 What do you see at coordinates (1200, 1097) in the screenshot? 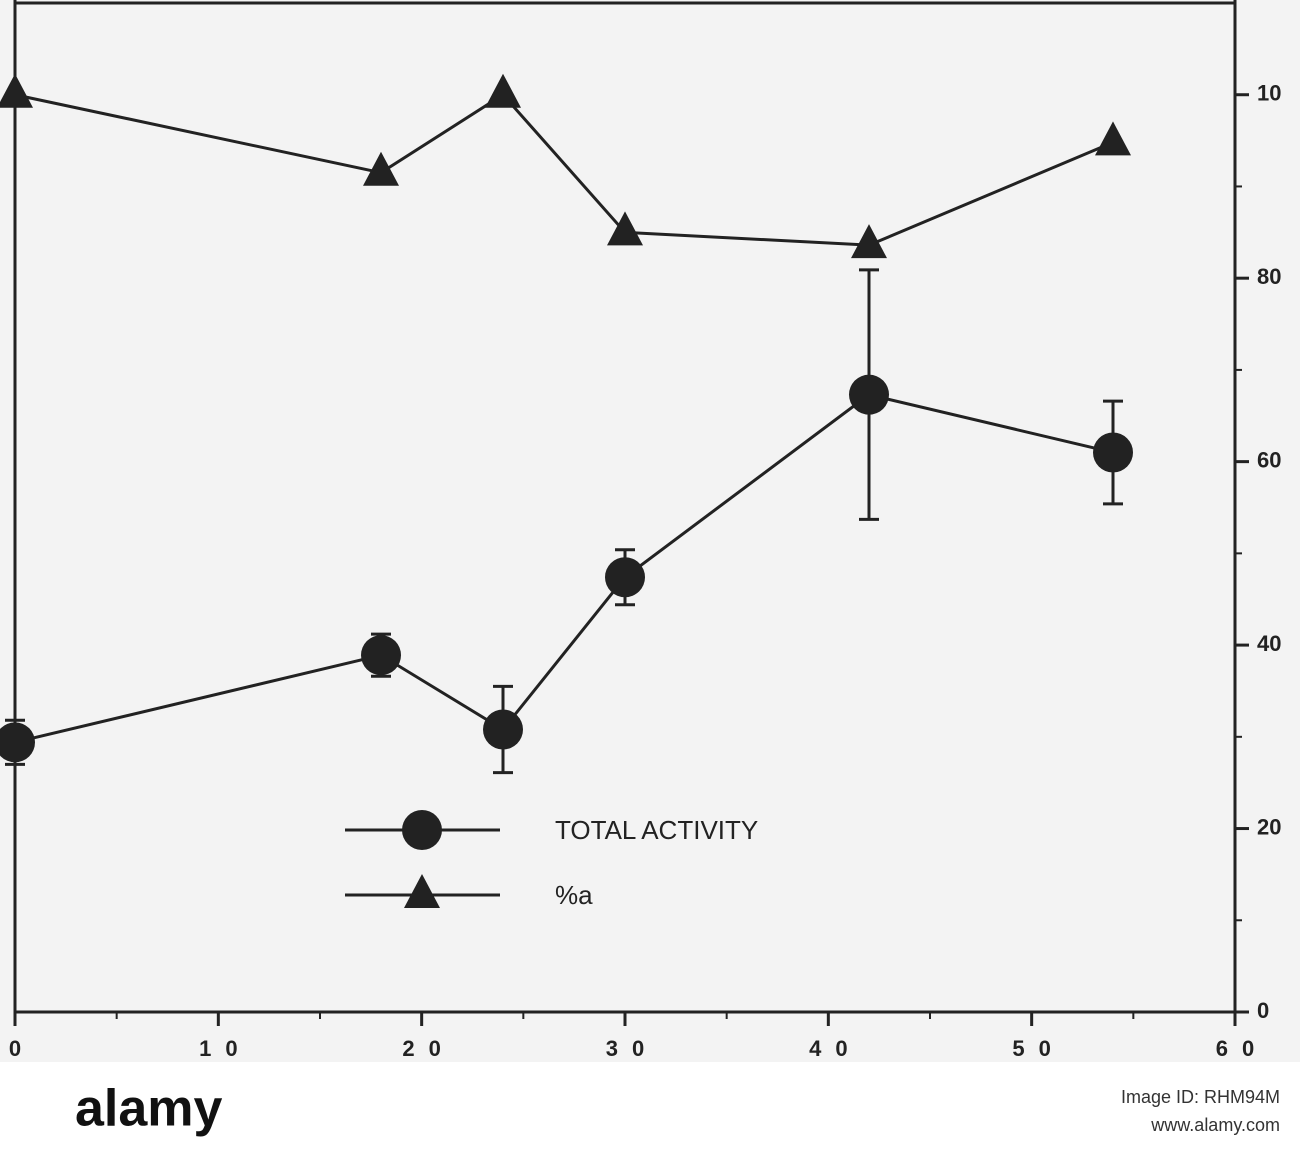
I see `watermark-id: Image ID: RHM94M` at bounding box center [1200, 1097].